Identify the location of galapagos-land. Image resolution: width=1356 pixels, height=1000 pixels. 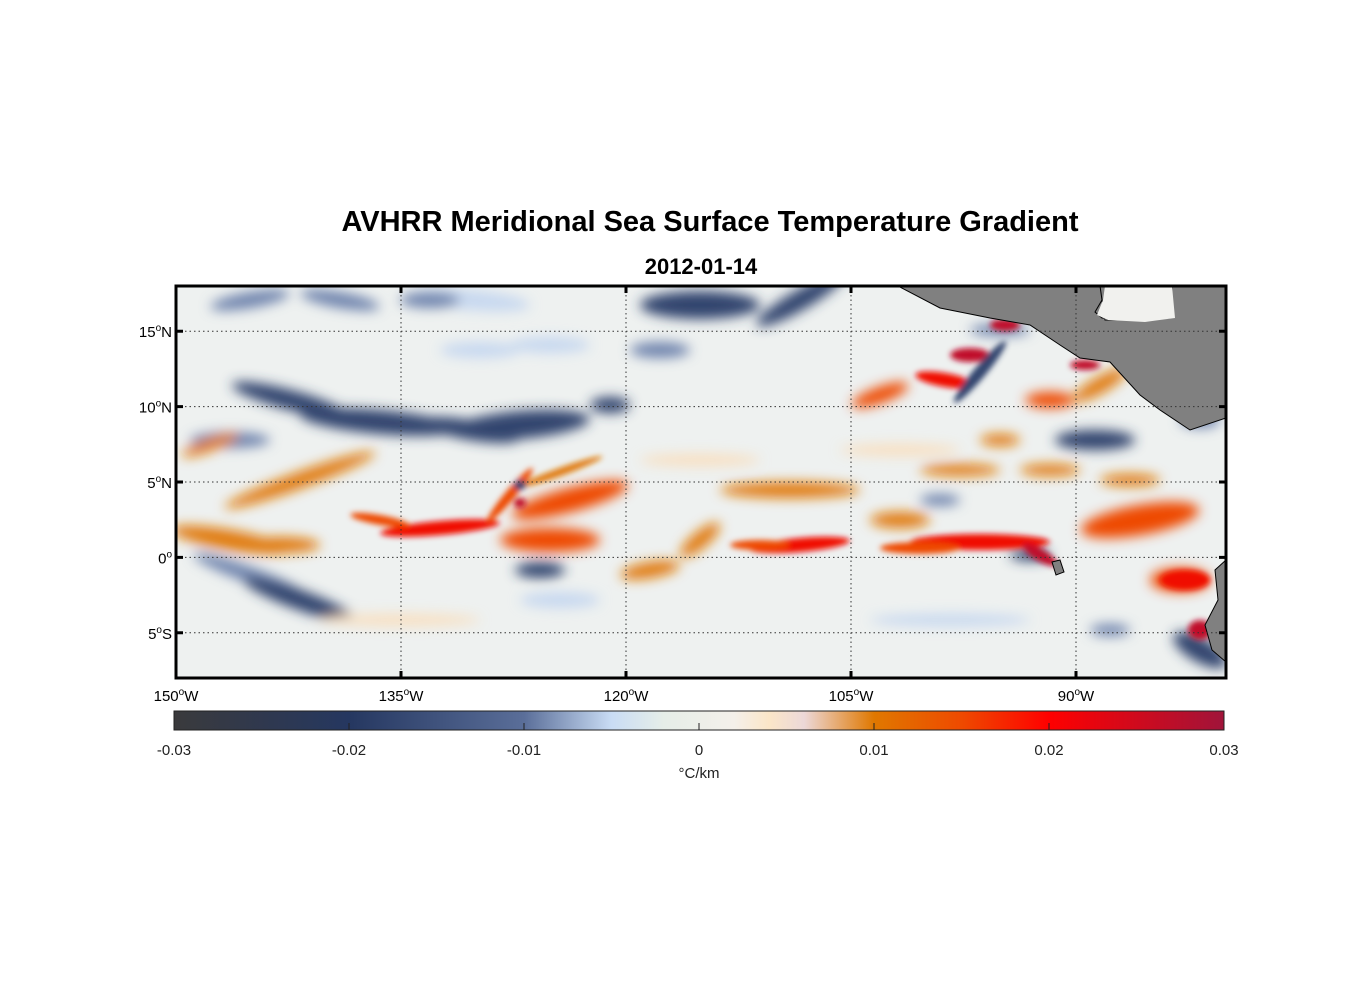
(1058, 567).